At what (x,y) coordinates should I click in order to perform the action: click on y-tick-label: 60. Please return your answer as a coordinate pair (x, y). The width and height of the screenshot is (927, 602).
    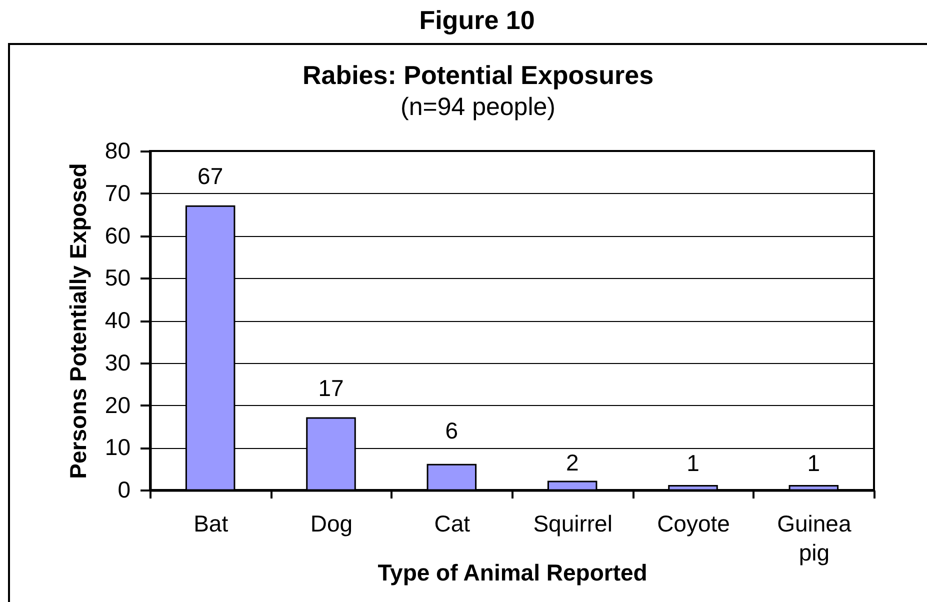
    Looking at the image, I should click on (117, 235).